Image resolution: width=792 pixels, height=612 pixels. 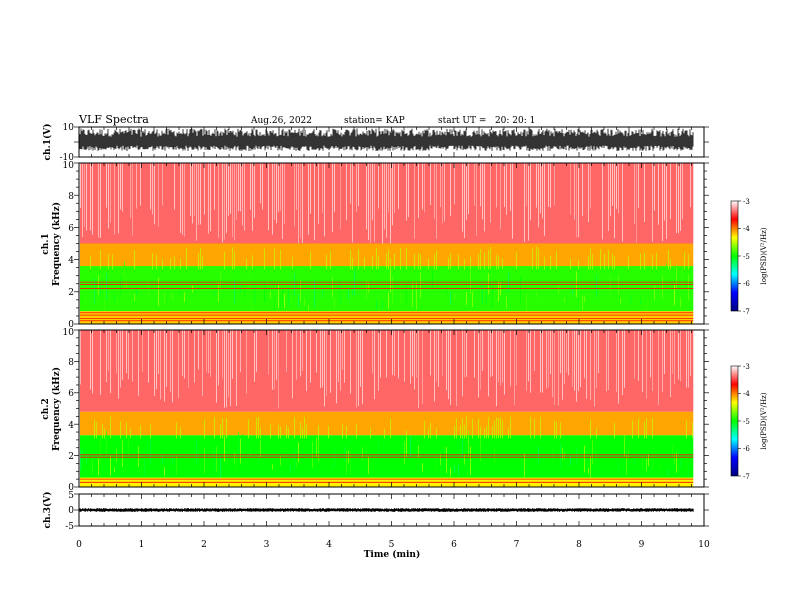 I want to click on psd-band, so click(x=387, y=423).